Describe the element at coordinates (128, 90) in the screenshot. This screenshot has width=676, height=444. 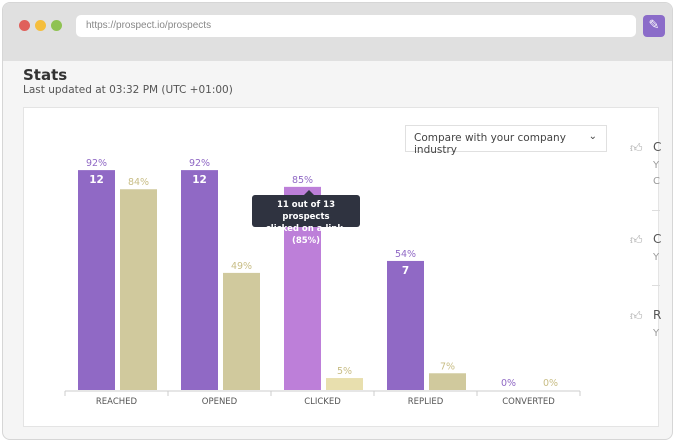
I see `last-updated: Last updated at 03:32 PM (UTC +01:00)` at that location.